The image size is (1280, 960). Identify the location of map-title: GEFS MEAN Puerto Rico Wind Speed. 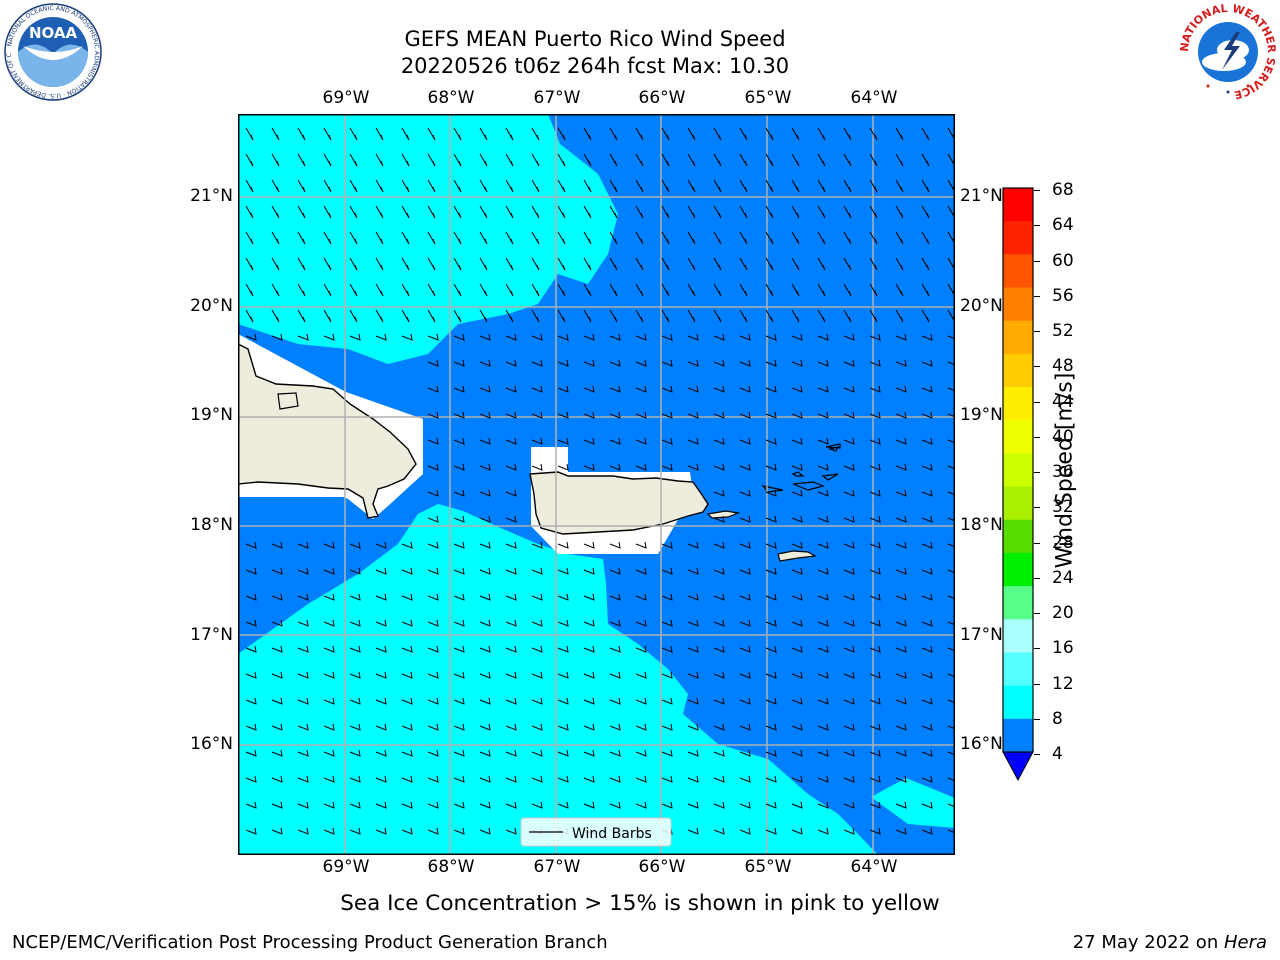
(595, 39).